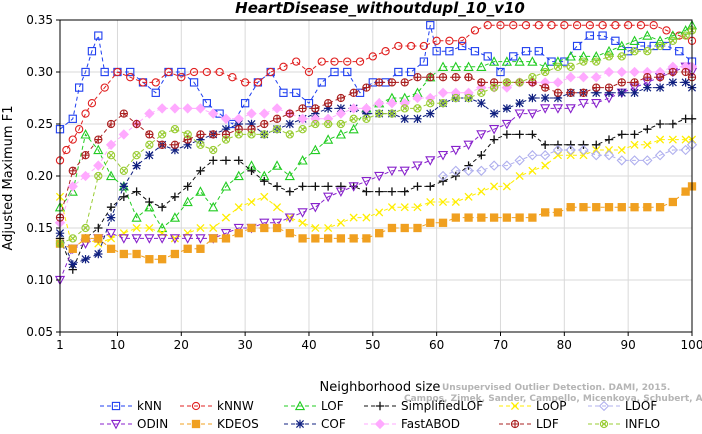 This screenshot has height=434, width=702. I want to click on y-tick-label: 0.30, so click(39, 72).